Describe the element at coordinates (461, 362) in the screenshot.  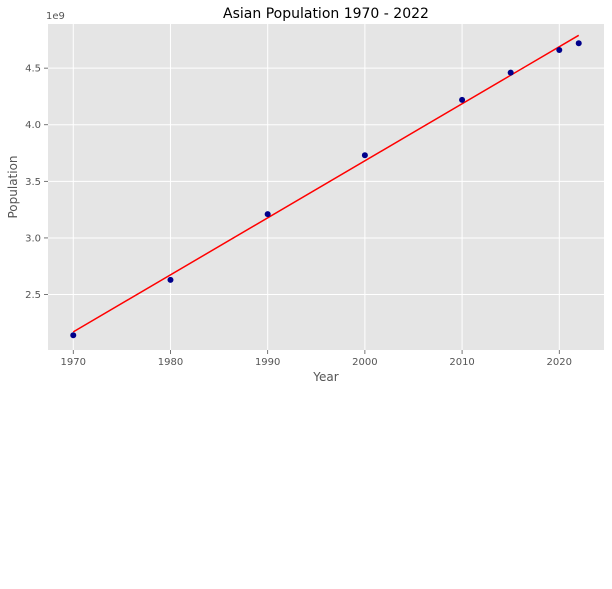
I see `x-tick-label: 2010` at that location.